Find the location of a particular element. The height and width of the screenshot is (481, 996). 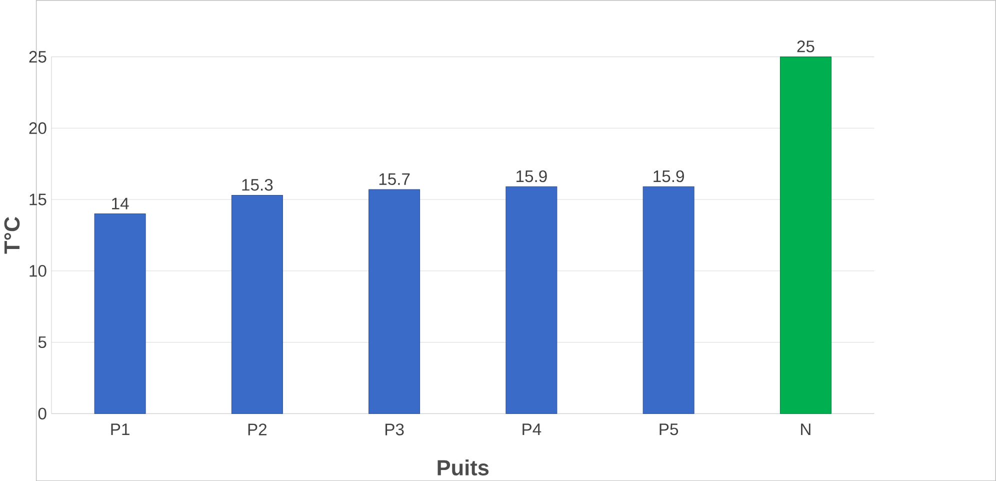

data-label: 25 is located at coordinates (805, 46).